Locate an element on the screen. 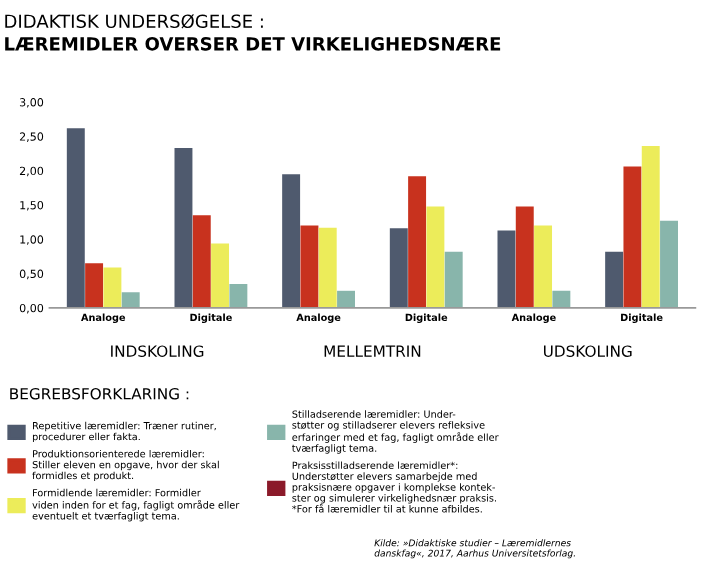 This screenshot has height=564, width=706. chart-title: DIDAKTISK UNDERSØGELSE : is located at coordinates (134, 21).